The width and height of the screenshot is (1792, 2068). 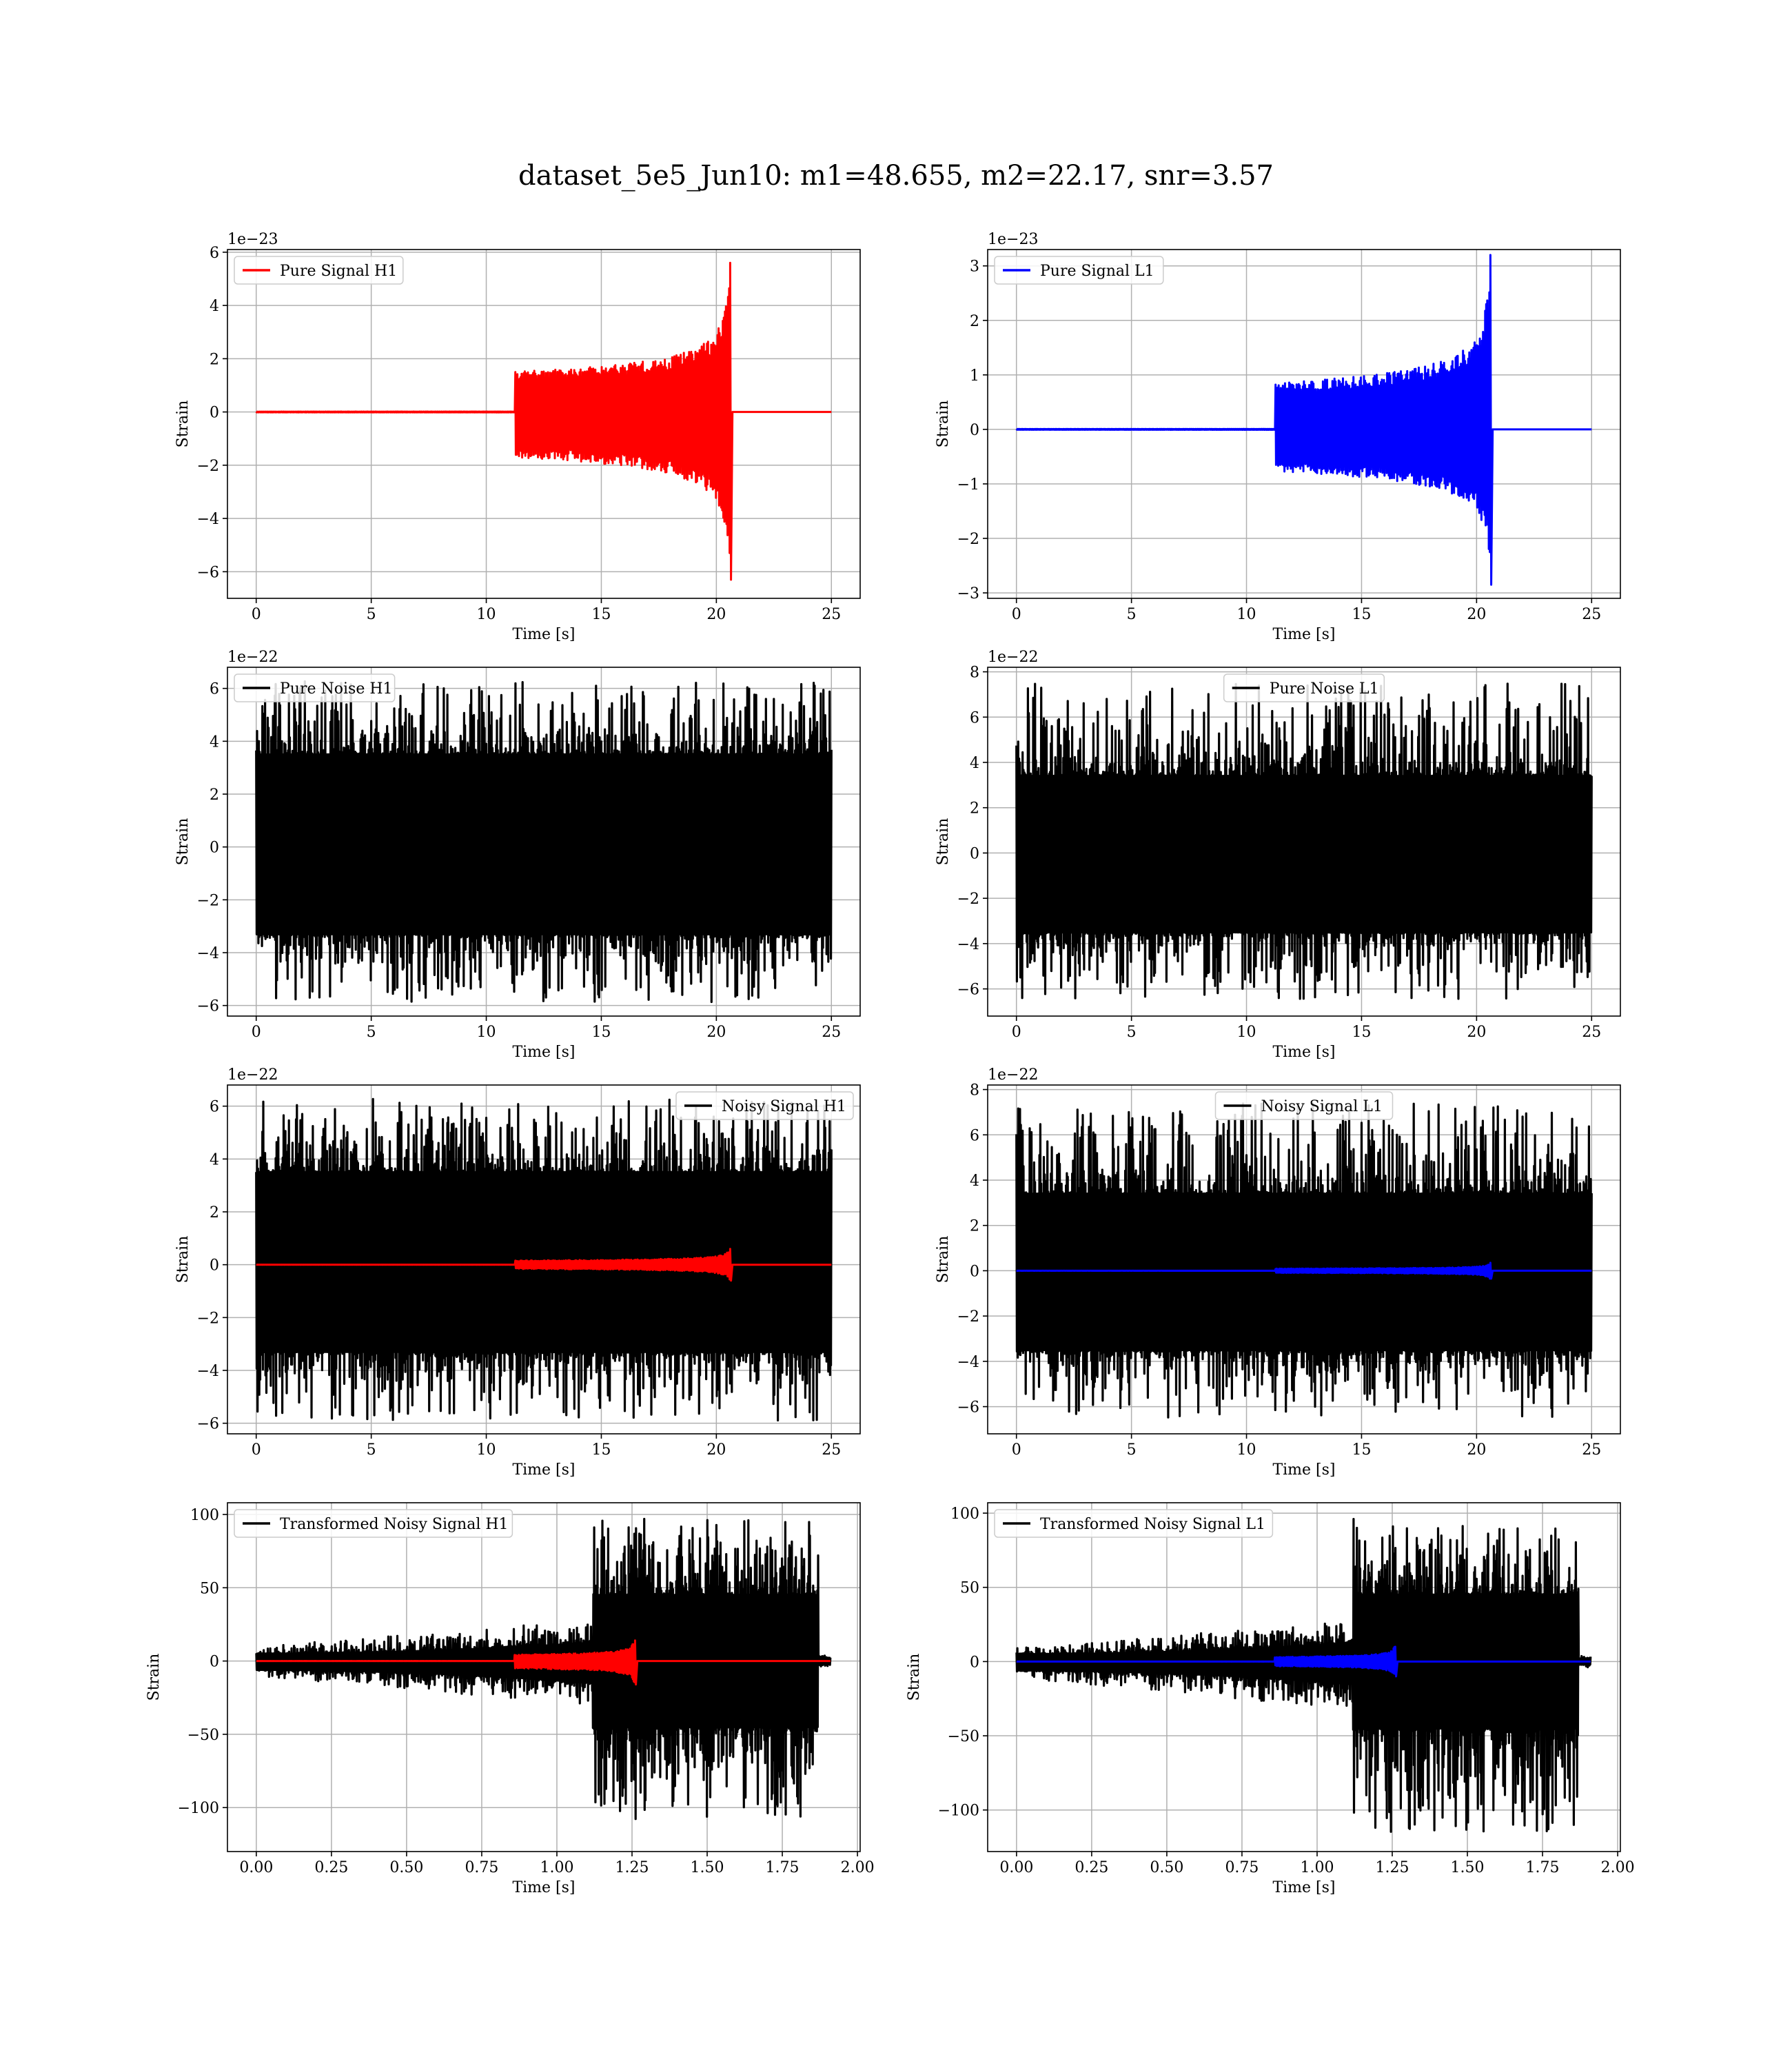 I want to click on legend: Noisy Signal L1, so click(x=1304, y=1105).